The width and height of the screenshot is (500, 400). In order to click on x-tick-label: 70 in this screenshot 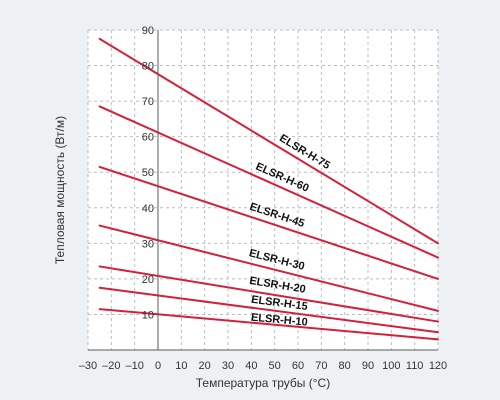, I will do `click(321, 366)`.